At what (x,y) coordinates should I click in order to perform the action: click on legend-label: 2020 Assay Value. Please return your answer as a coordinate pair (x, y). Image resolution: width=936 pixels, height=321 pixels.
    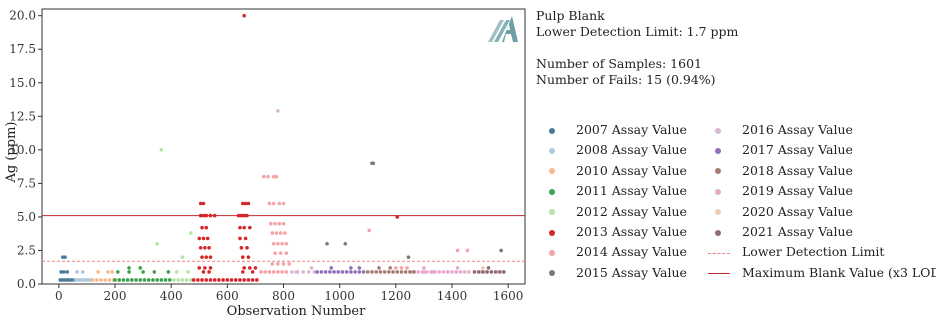
    Looking at the image, I should click on (797, 211).